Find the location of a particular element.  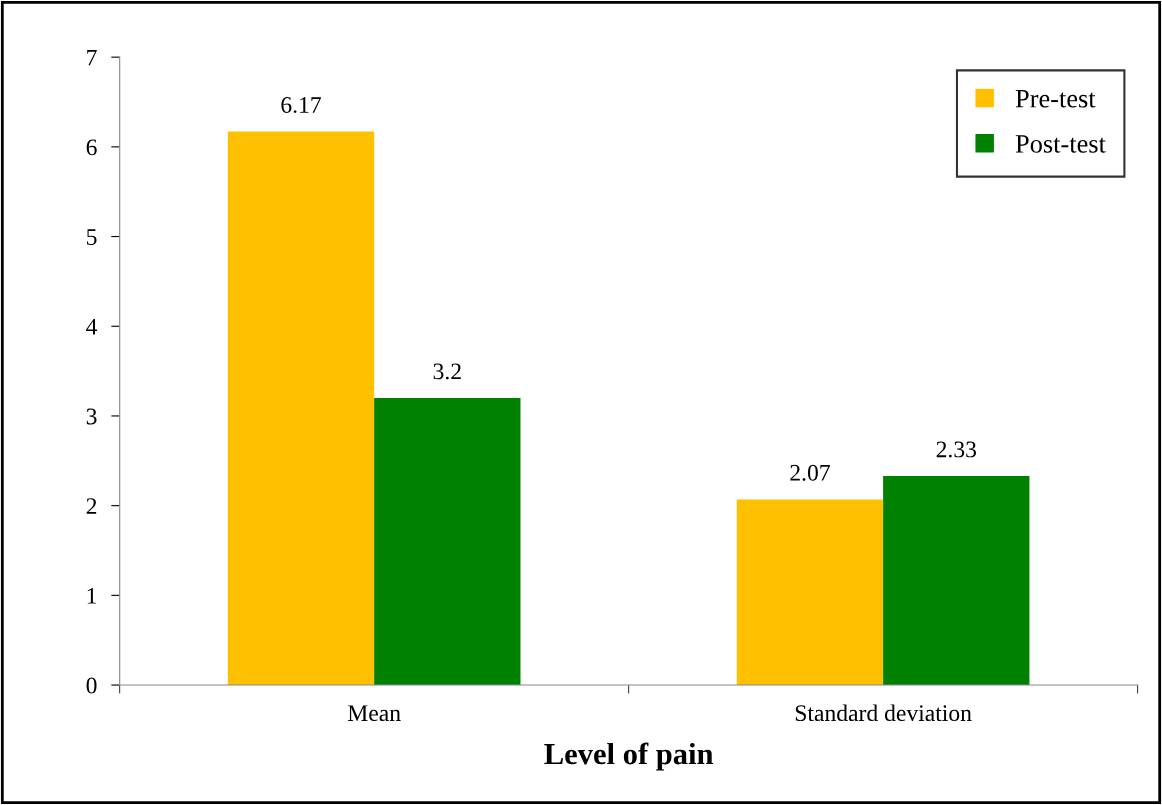

y-tick-label: 7 is located at coordinates (92, 57).